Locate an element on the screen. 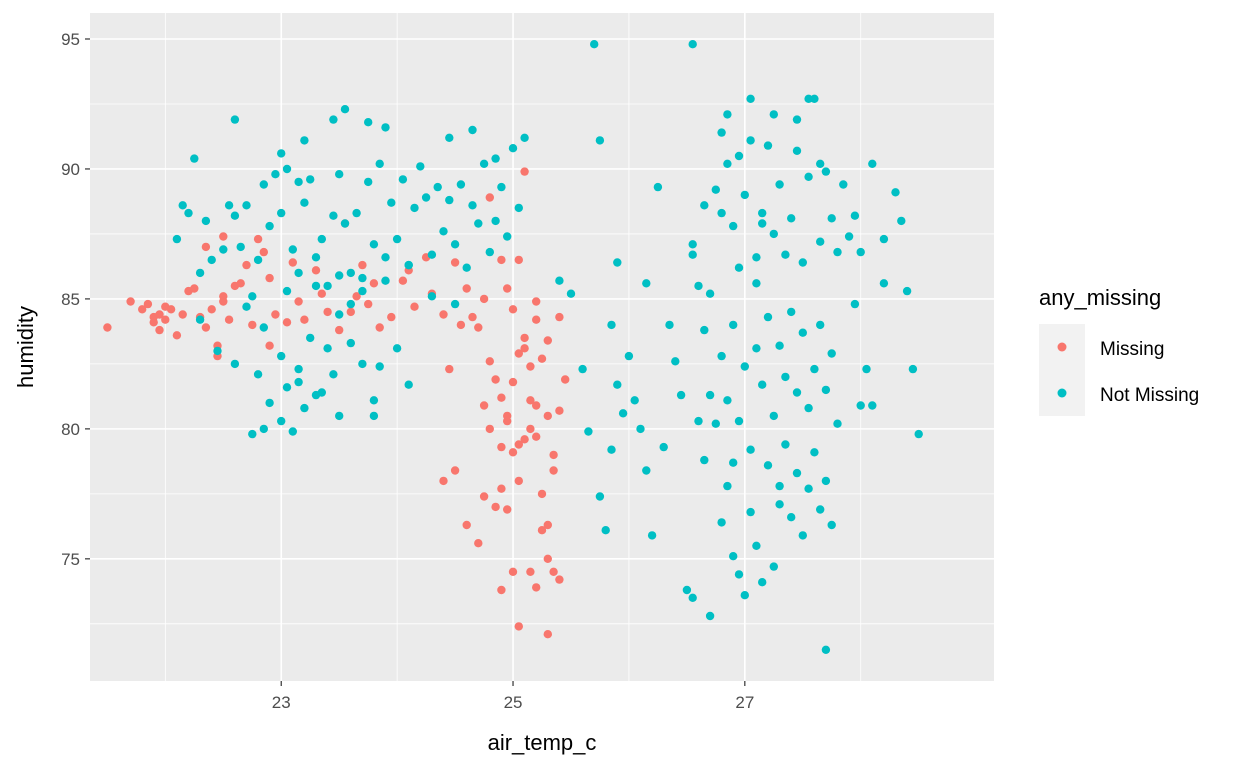  x-tick-label: 25 is located at coordinates (513, 702).